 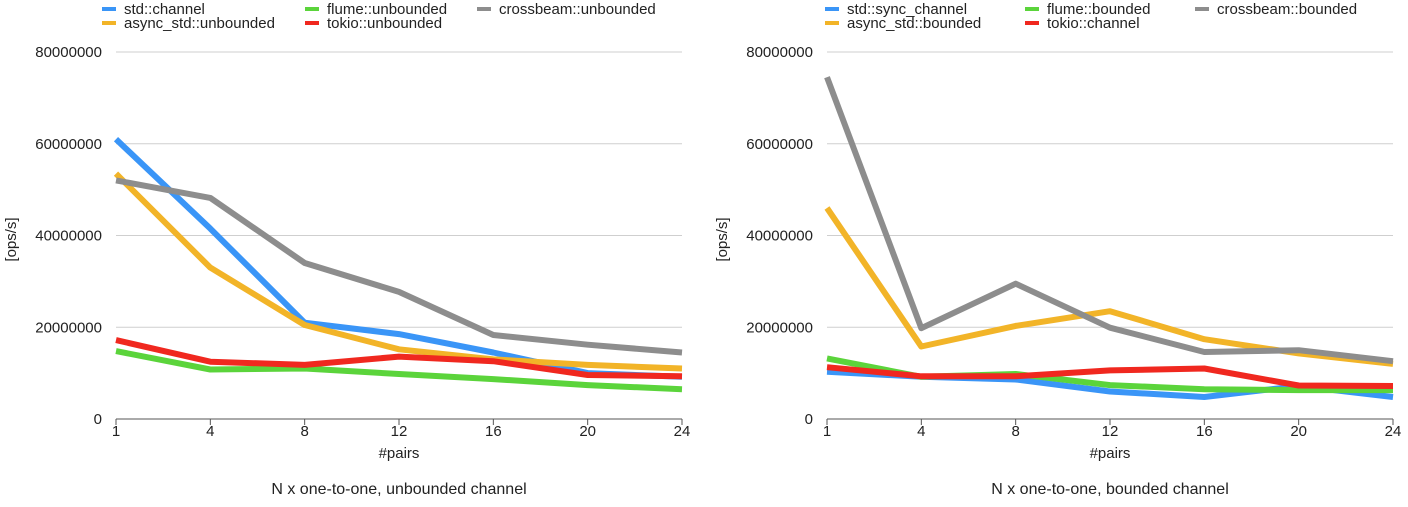 I want to click on legend-item: std::sync_channel, so click(x=896, y=9).